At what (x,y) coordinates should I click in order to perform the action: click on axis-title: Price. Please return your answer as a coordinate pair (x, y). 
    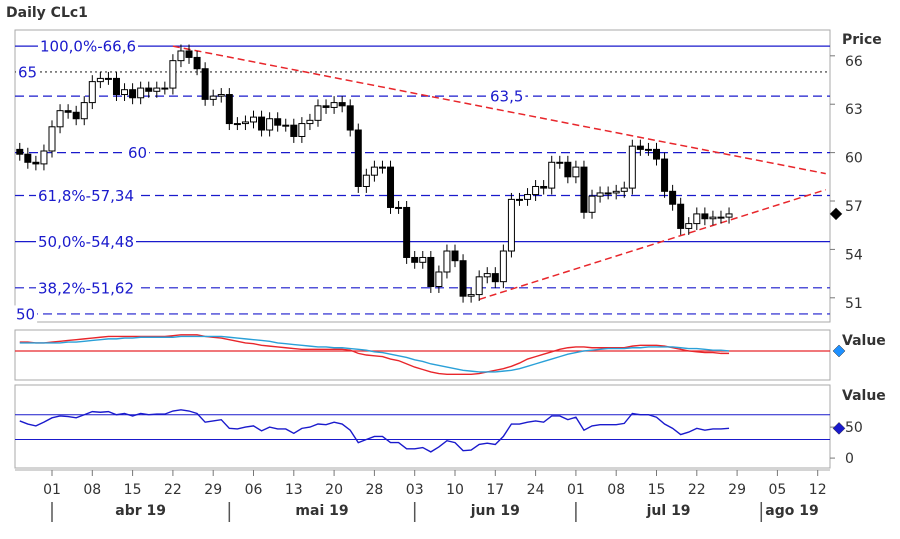
    Looking at the image, I should click on (862, 40).